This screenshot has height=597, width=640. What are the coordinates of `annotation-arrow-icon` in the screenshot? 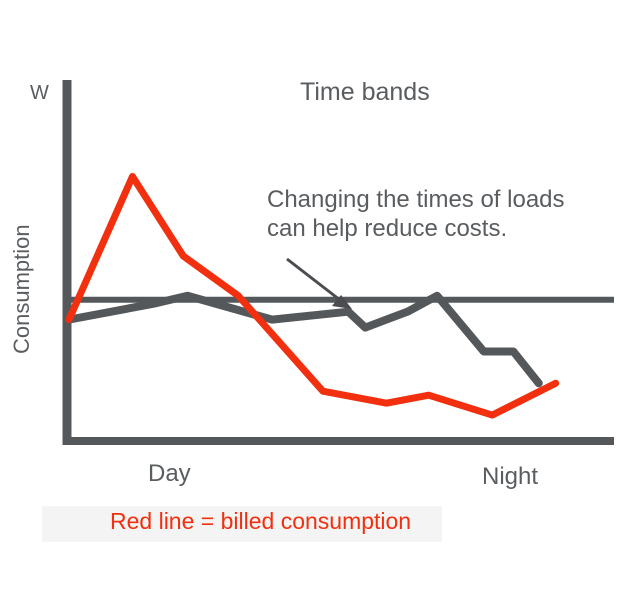 It's located at (319, 283).